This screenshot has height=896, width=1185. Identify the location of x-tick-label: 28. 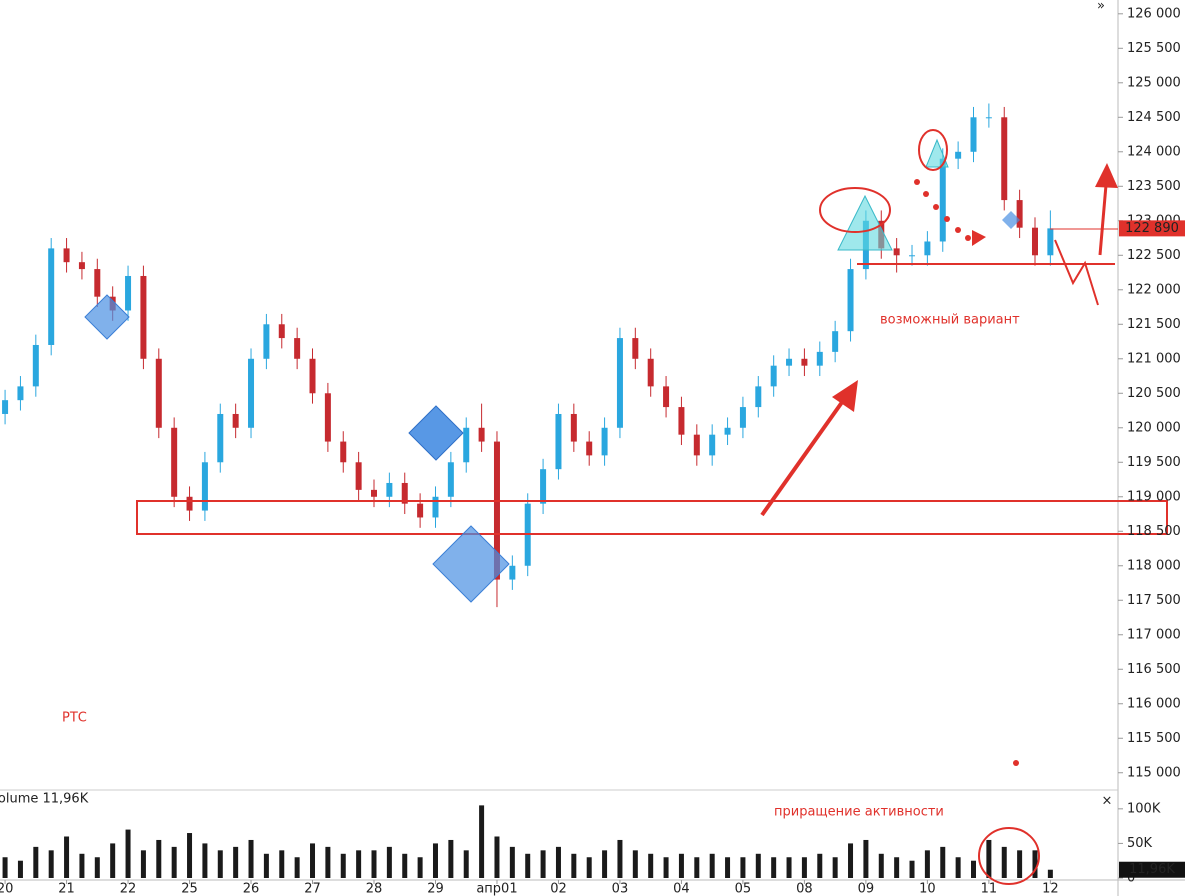
(374, 889).